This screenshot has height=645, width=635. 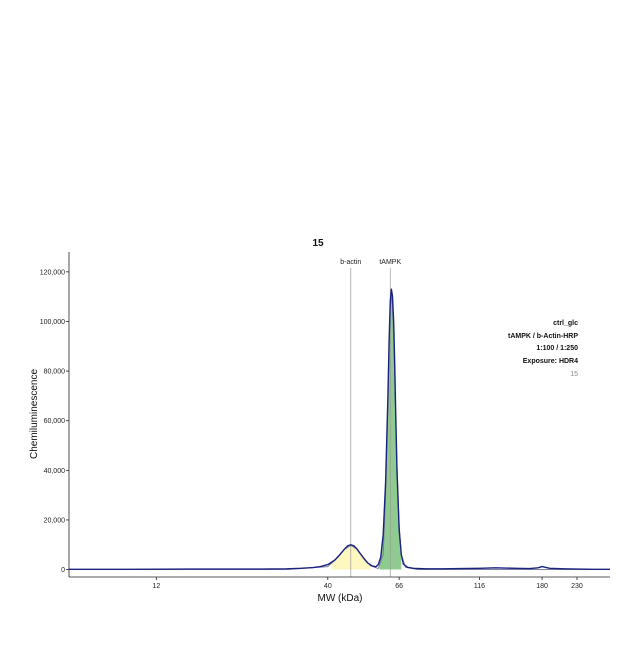 I want to click on y-tick-label: 100,000, so click(x=52, y=322).